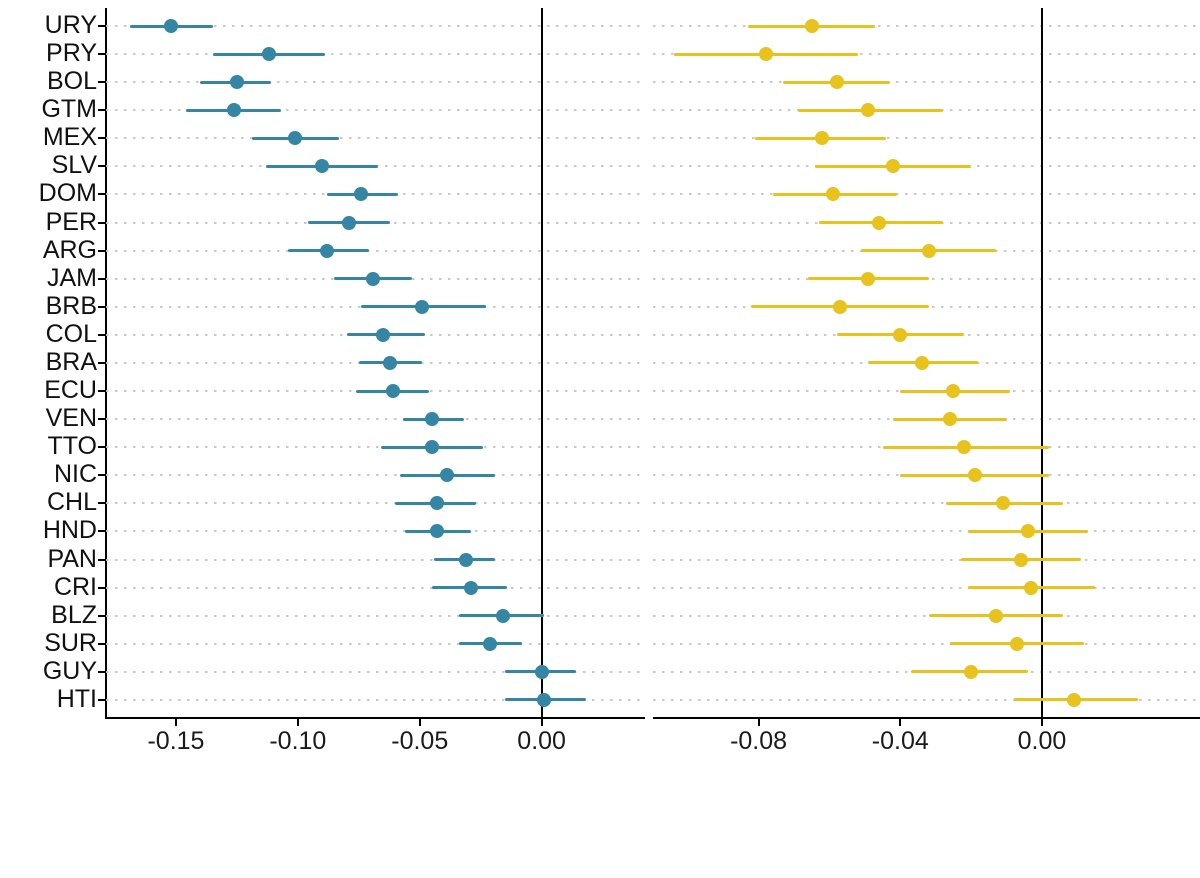 This screenshot has width=1200, height=878. What do you see at coordinates (541, 671) in the screenshot?
I see `skin-color-effect-point-guy` at bounding box center [541, 671].